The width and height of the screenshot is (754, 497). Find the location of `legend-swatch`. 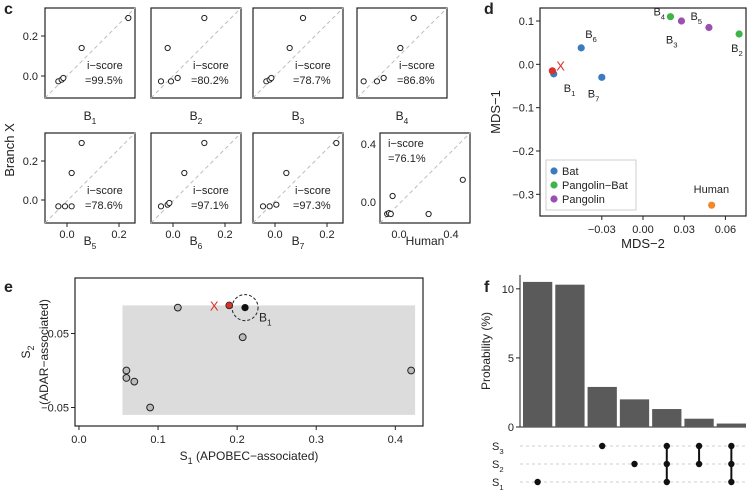

legend-swatch is located at coordinates (554, 199).